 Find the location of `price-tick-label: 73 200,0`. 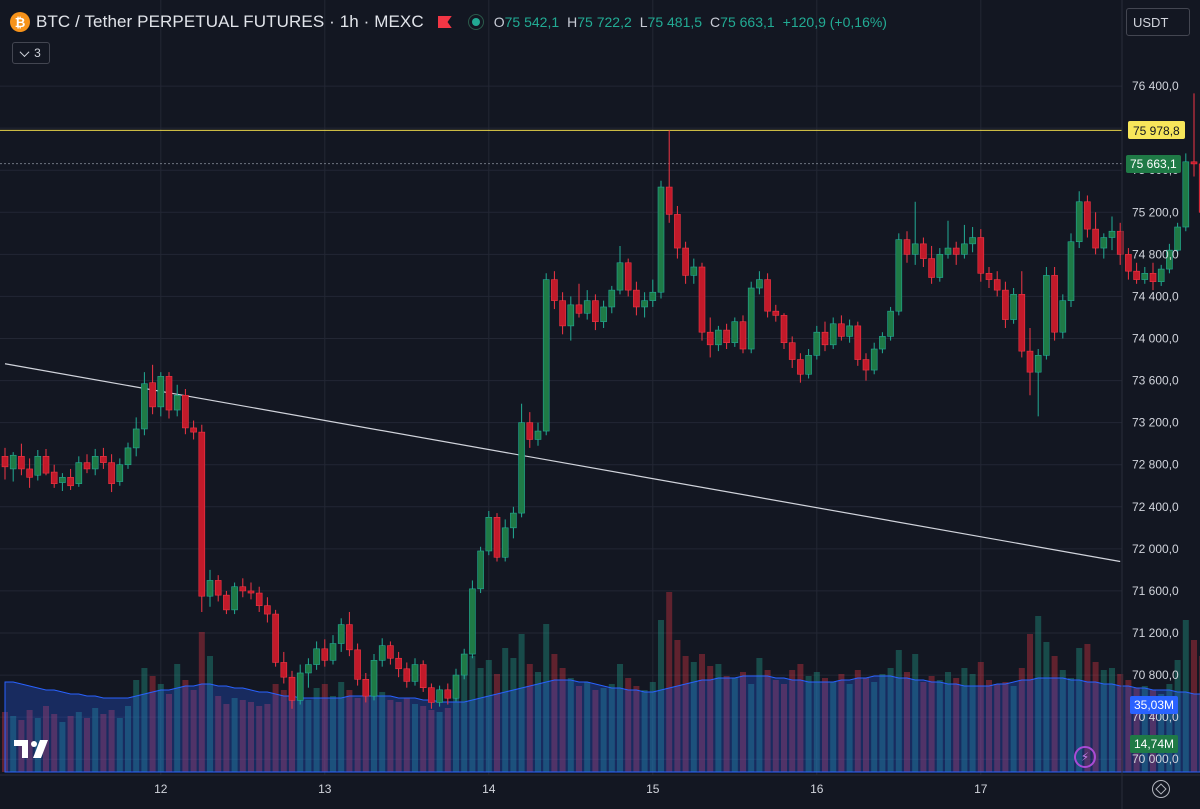

price-tick-label: 73 200,0 is located at coordinates (1155, 423).